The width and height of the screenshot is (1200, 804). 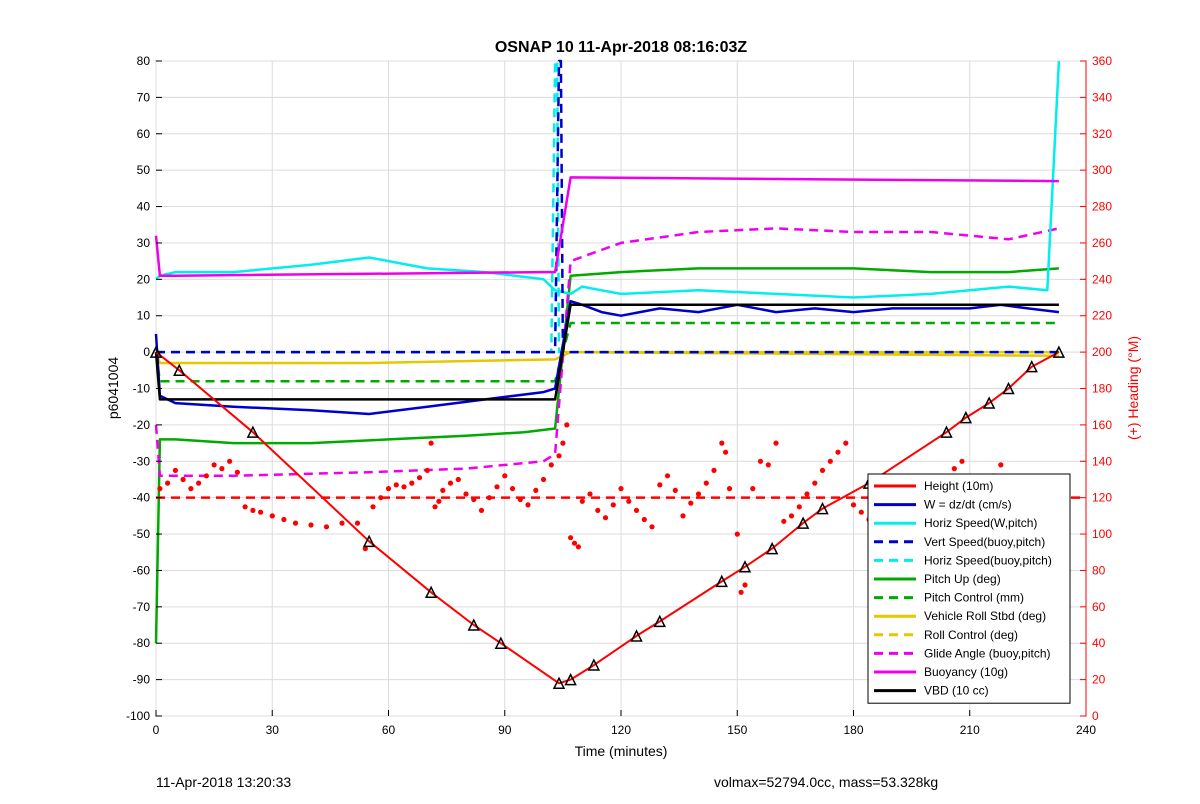 What do you see at coordinates (1095, 716) in the screenshot?
I see `y2-tick-label: 0` at bounding box center [1095, 716].